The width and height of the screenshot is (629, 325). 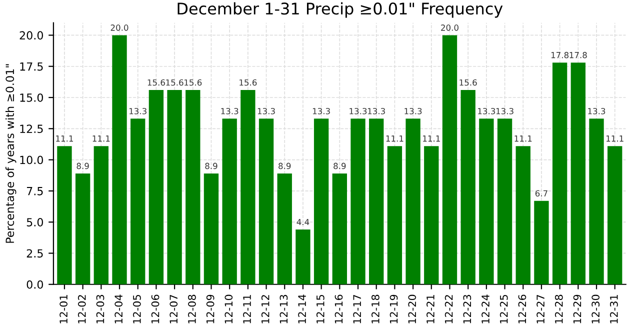 What do you see at coordinates (522, 309) in the screenshot?
I see `x-tick-label: 12-26` at bounding box center [522, 309].